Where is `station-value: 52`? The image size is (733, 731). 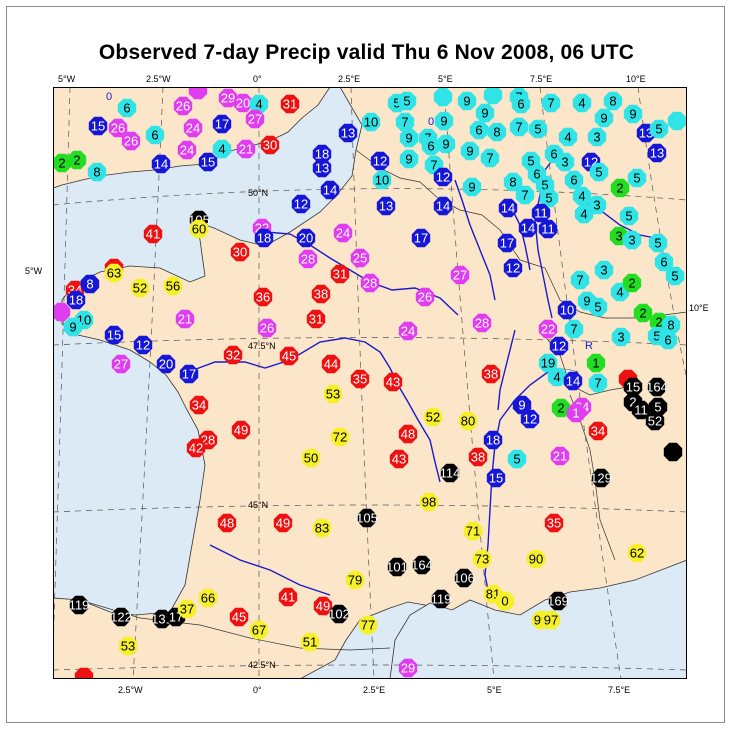 station-value: 52 is located at coordinates (433, 417).